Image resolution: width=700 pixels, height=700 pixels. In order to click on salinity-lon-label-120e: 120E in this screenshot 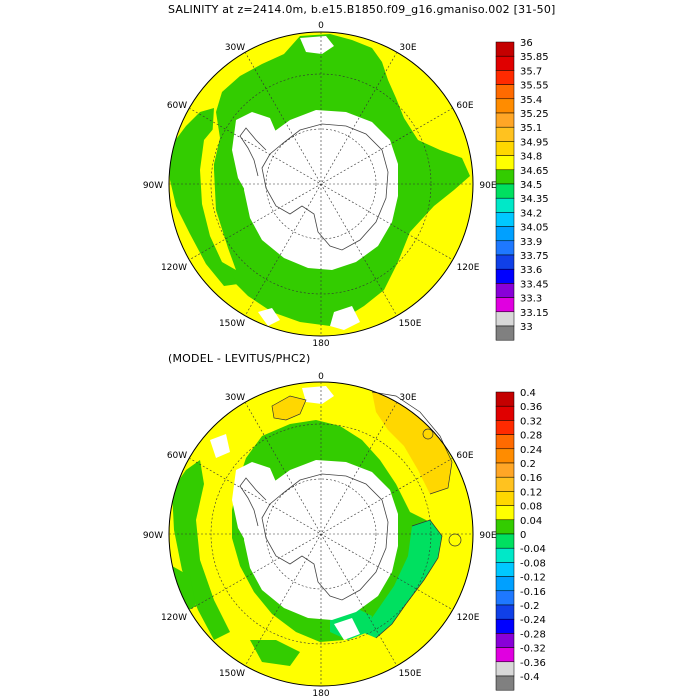, I will do `click(468, 268)`.